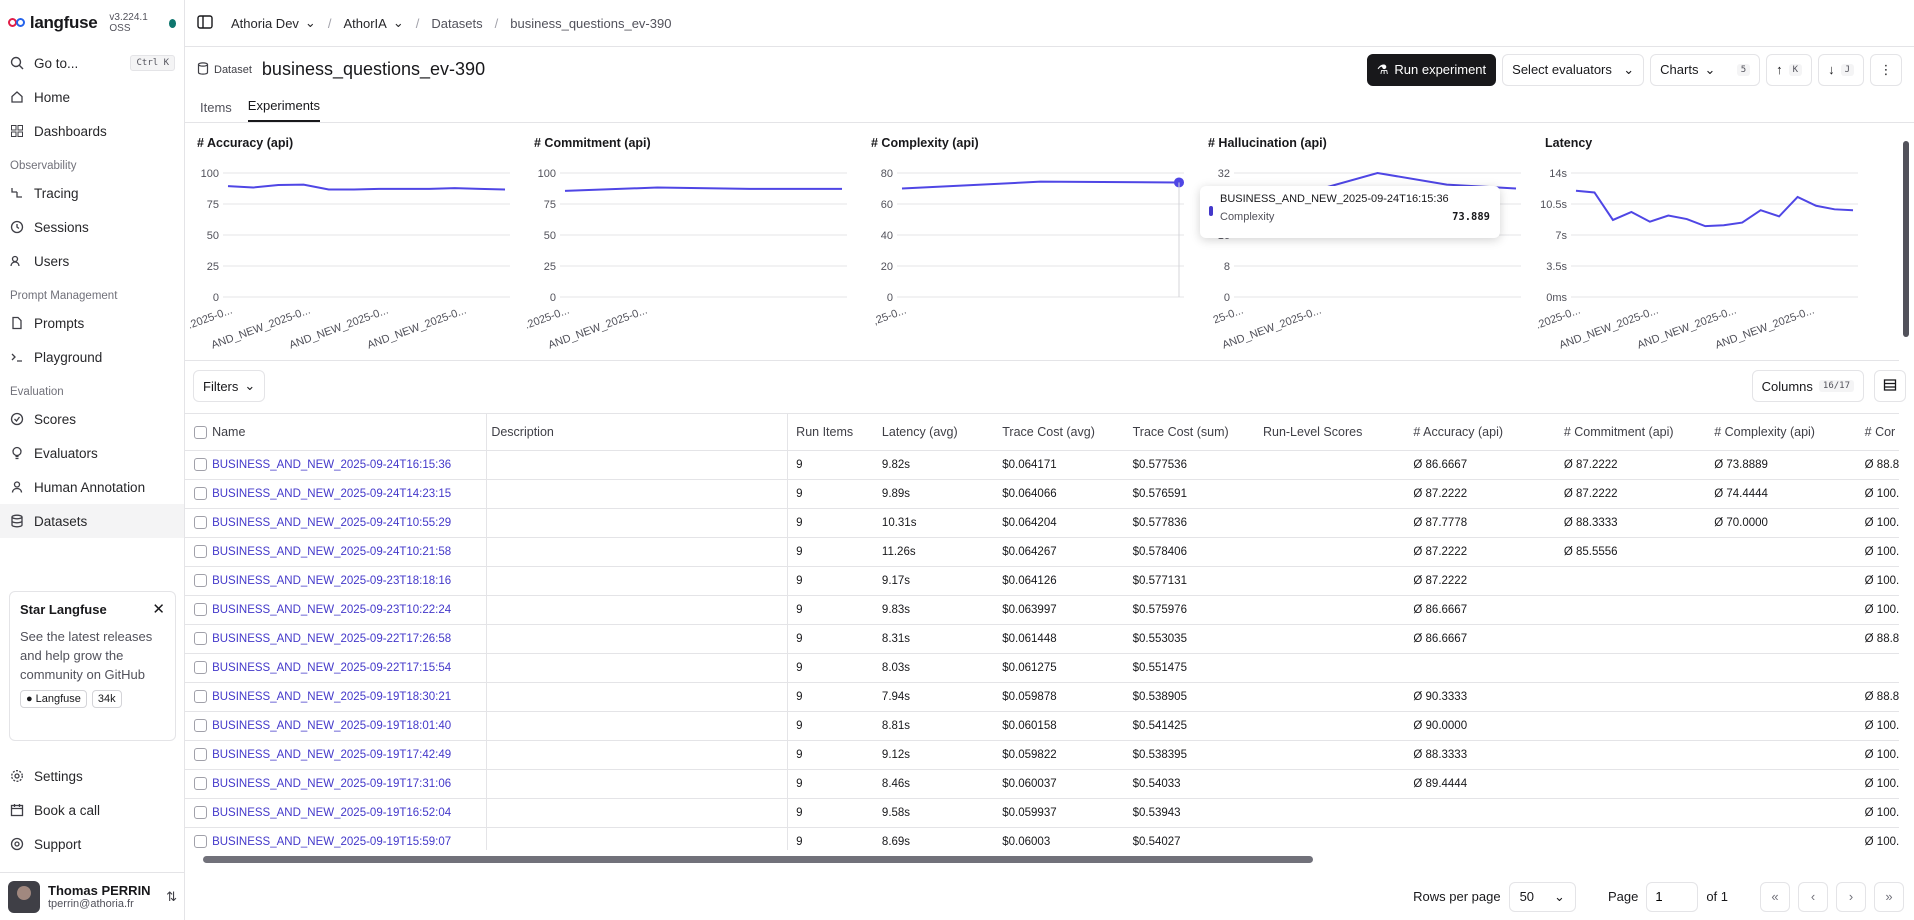 The width and height of the screenshot is (1914, 920). Describe the element at coordinates (1542, 896) in the screenshot. I see `rows-per-page-select: 50 ⌄` at that location.